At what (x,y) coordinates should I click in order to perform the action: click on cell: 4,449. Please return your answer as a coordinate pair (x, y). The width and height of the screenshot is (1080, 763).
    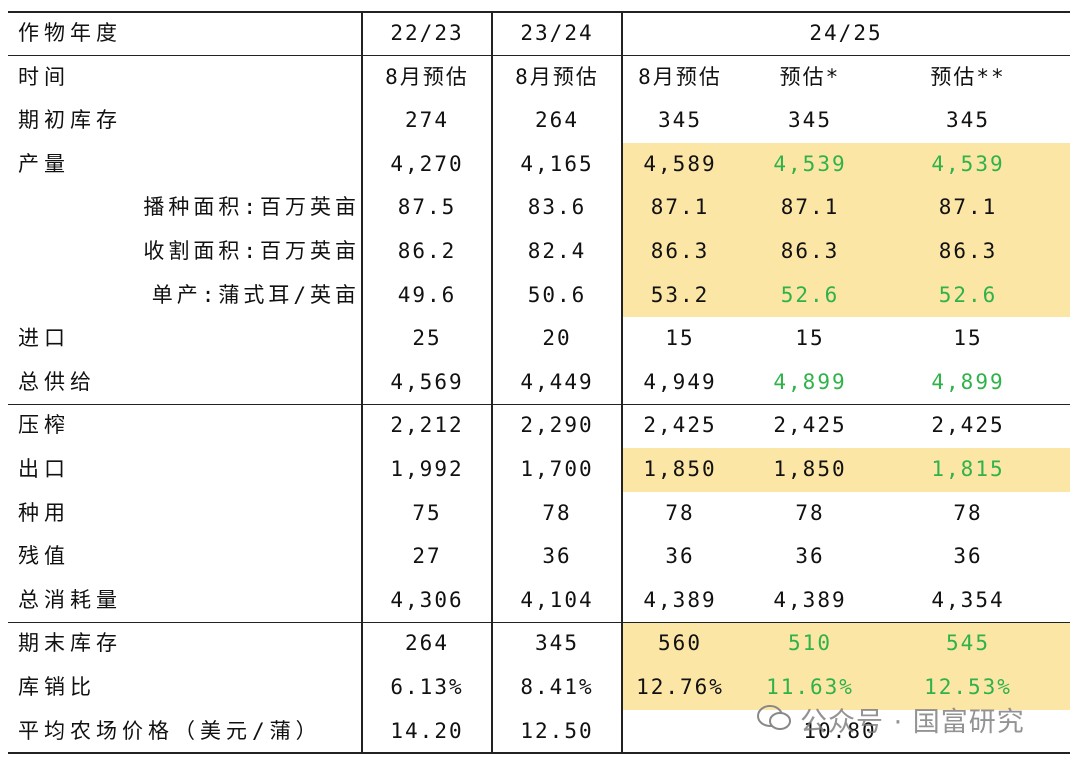
    Looking at the image, I should click on (557, 381).